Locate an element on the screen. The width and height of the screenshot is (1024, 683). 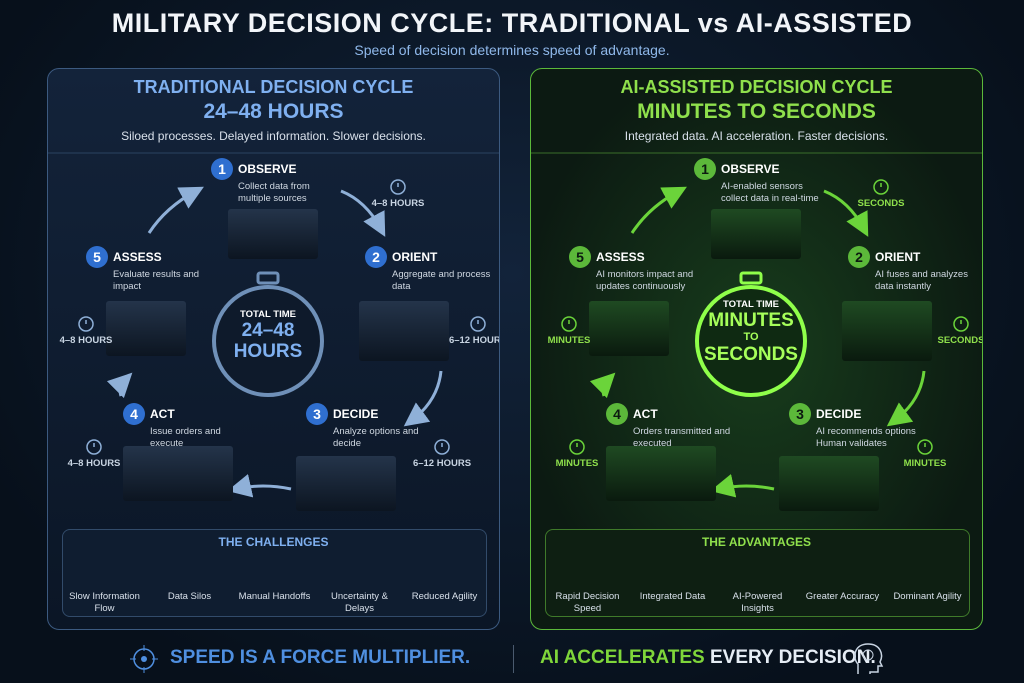
step-number: 4 is located at coordinates (134, 414).